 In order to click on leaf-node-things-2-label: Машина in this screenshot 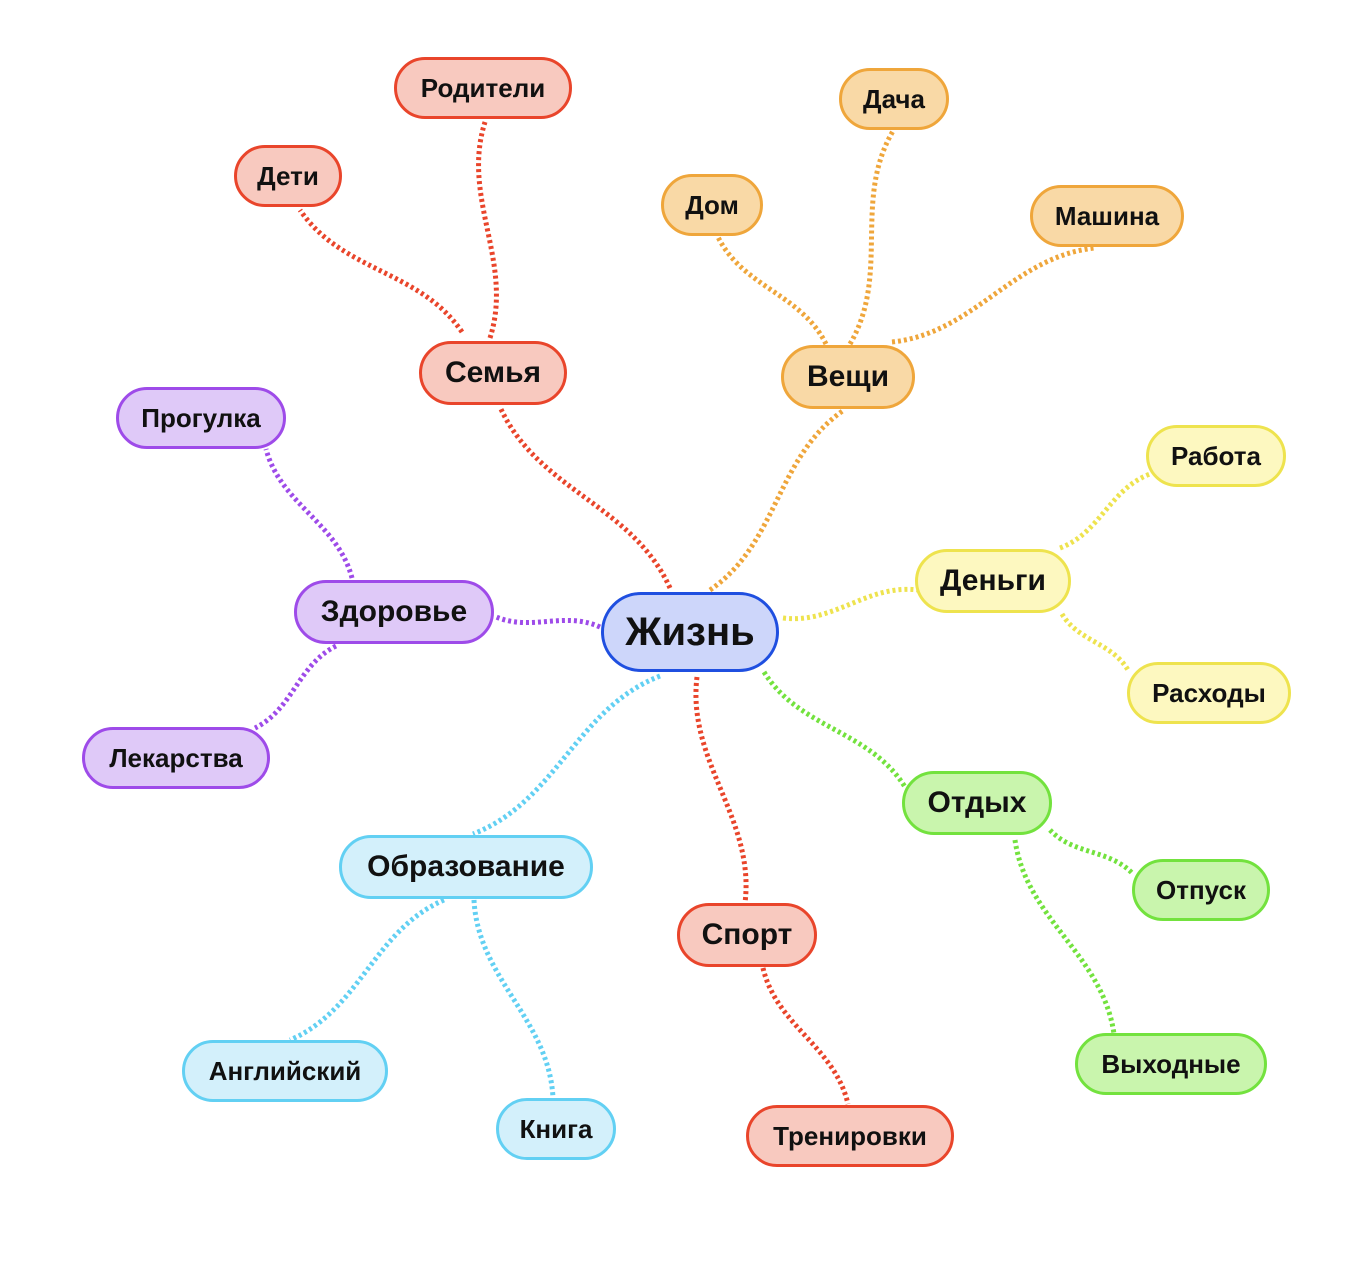, I will do `click(1107, 215)`.